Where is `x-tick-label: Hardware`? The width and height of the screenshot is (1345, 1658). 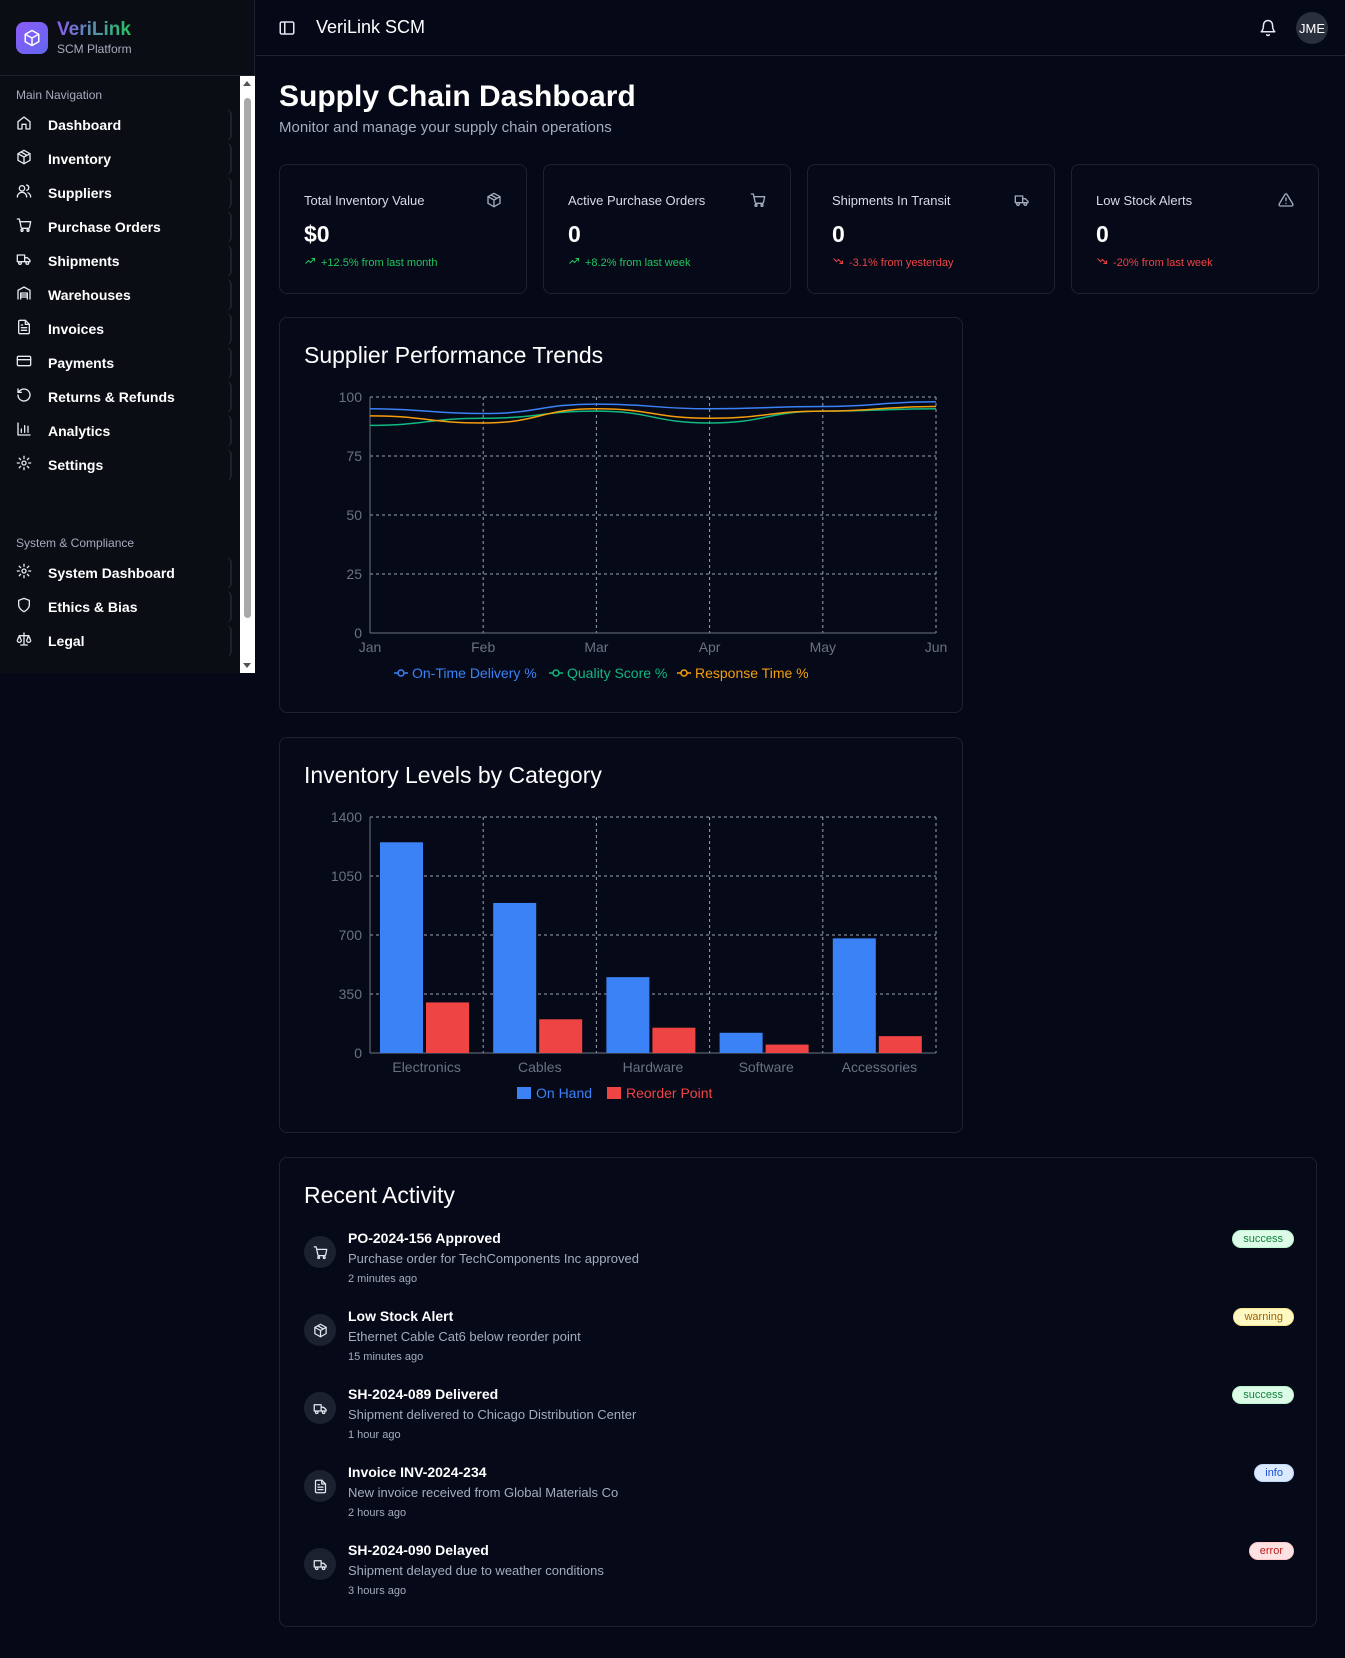 x-tick-label: Hardware is located at coordinates (653, 1067).